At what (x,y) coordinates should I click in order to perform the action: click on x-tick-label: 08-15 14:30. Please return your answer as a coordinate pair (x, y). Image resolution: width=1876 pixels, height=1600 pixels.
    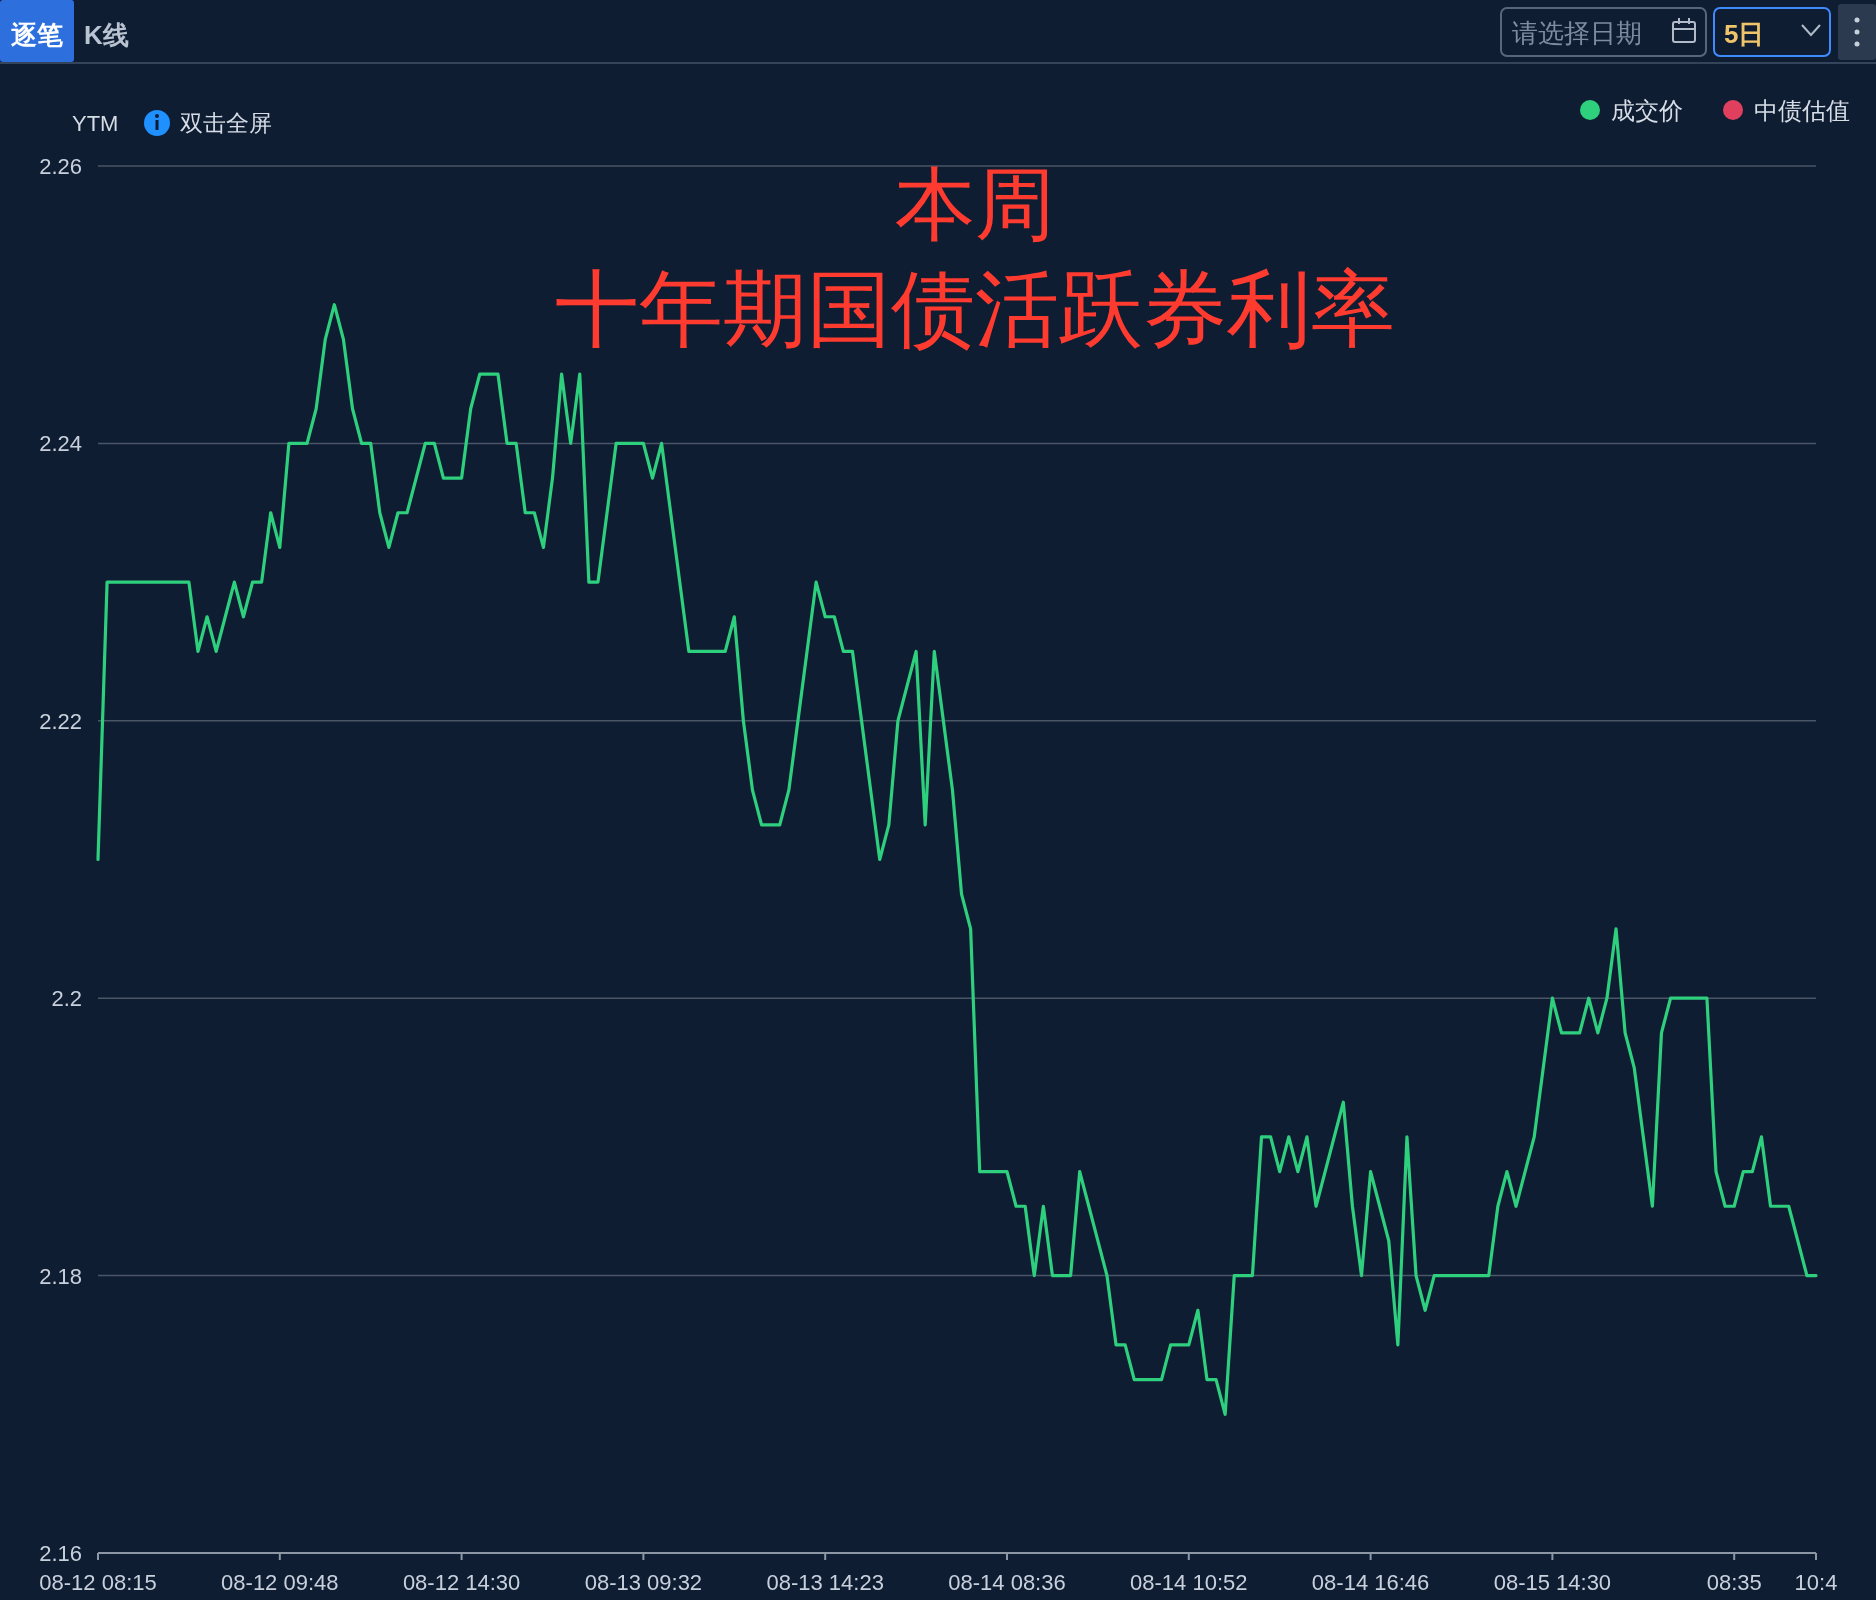
    Looking at the image, I should click on (1552, 1582).